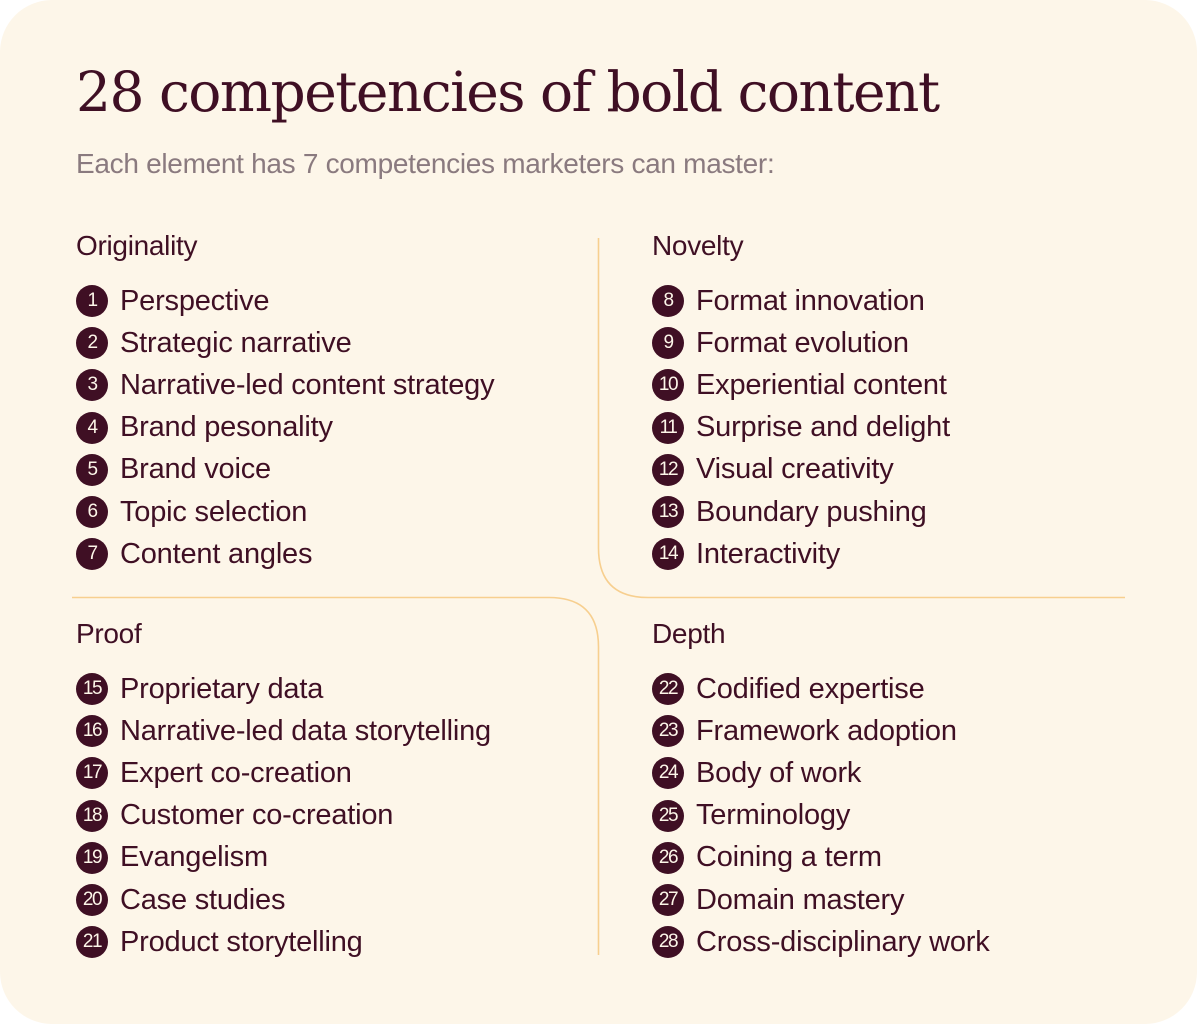 Image resolution: width=1200 pixels, height=1024 pixels. Describe the element at coordinates (137, 245) in the screenshot. I see `section-heading: Originality` at that location.